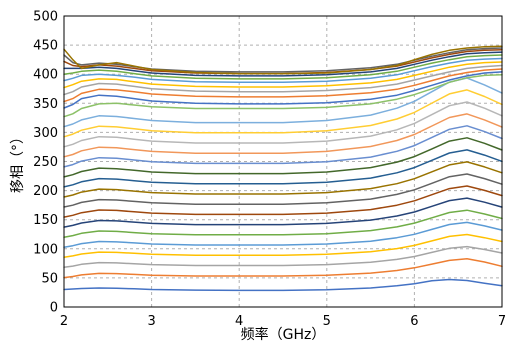  Describe the element at coordinates (151, 321) in the screenshot. I see `x-tick-label: 3` at that location.